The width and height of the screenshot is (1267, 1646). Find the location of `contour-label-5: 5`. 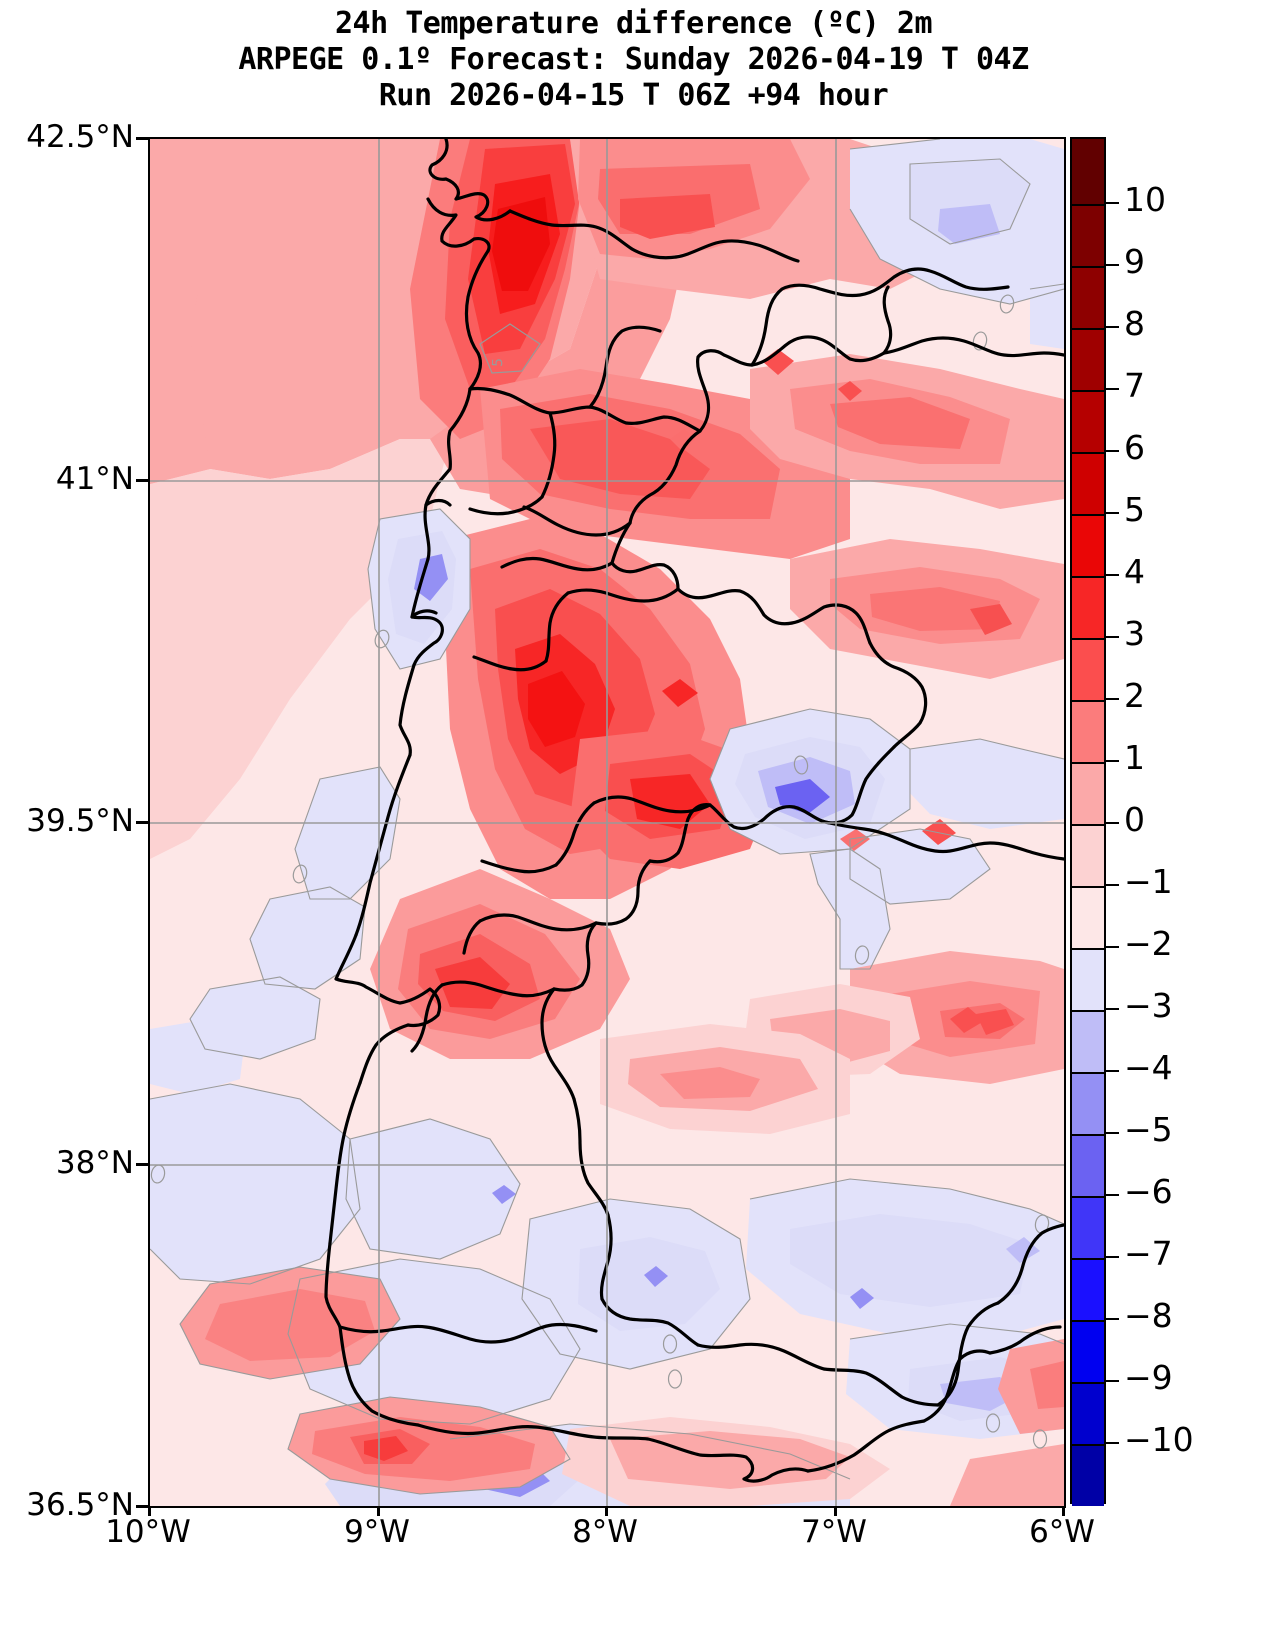

contour-label-5: 5 is located at coordinates (498, 362).